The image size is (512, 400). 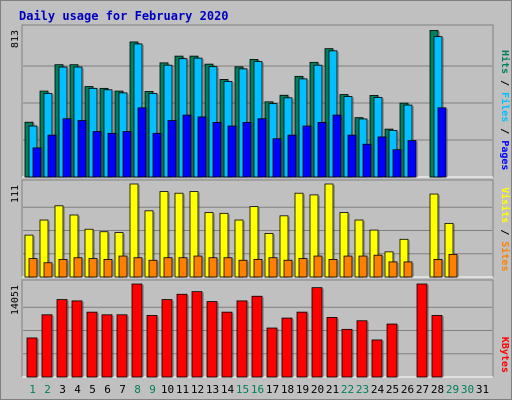 What do you see at coordinates (182, 389) in the screenshot?
I see `x-tick-label-day-11: 11` at bounding box center [182, 389].